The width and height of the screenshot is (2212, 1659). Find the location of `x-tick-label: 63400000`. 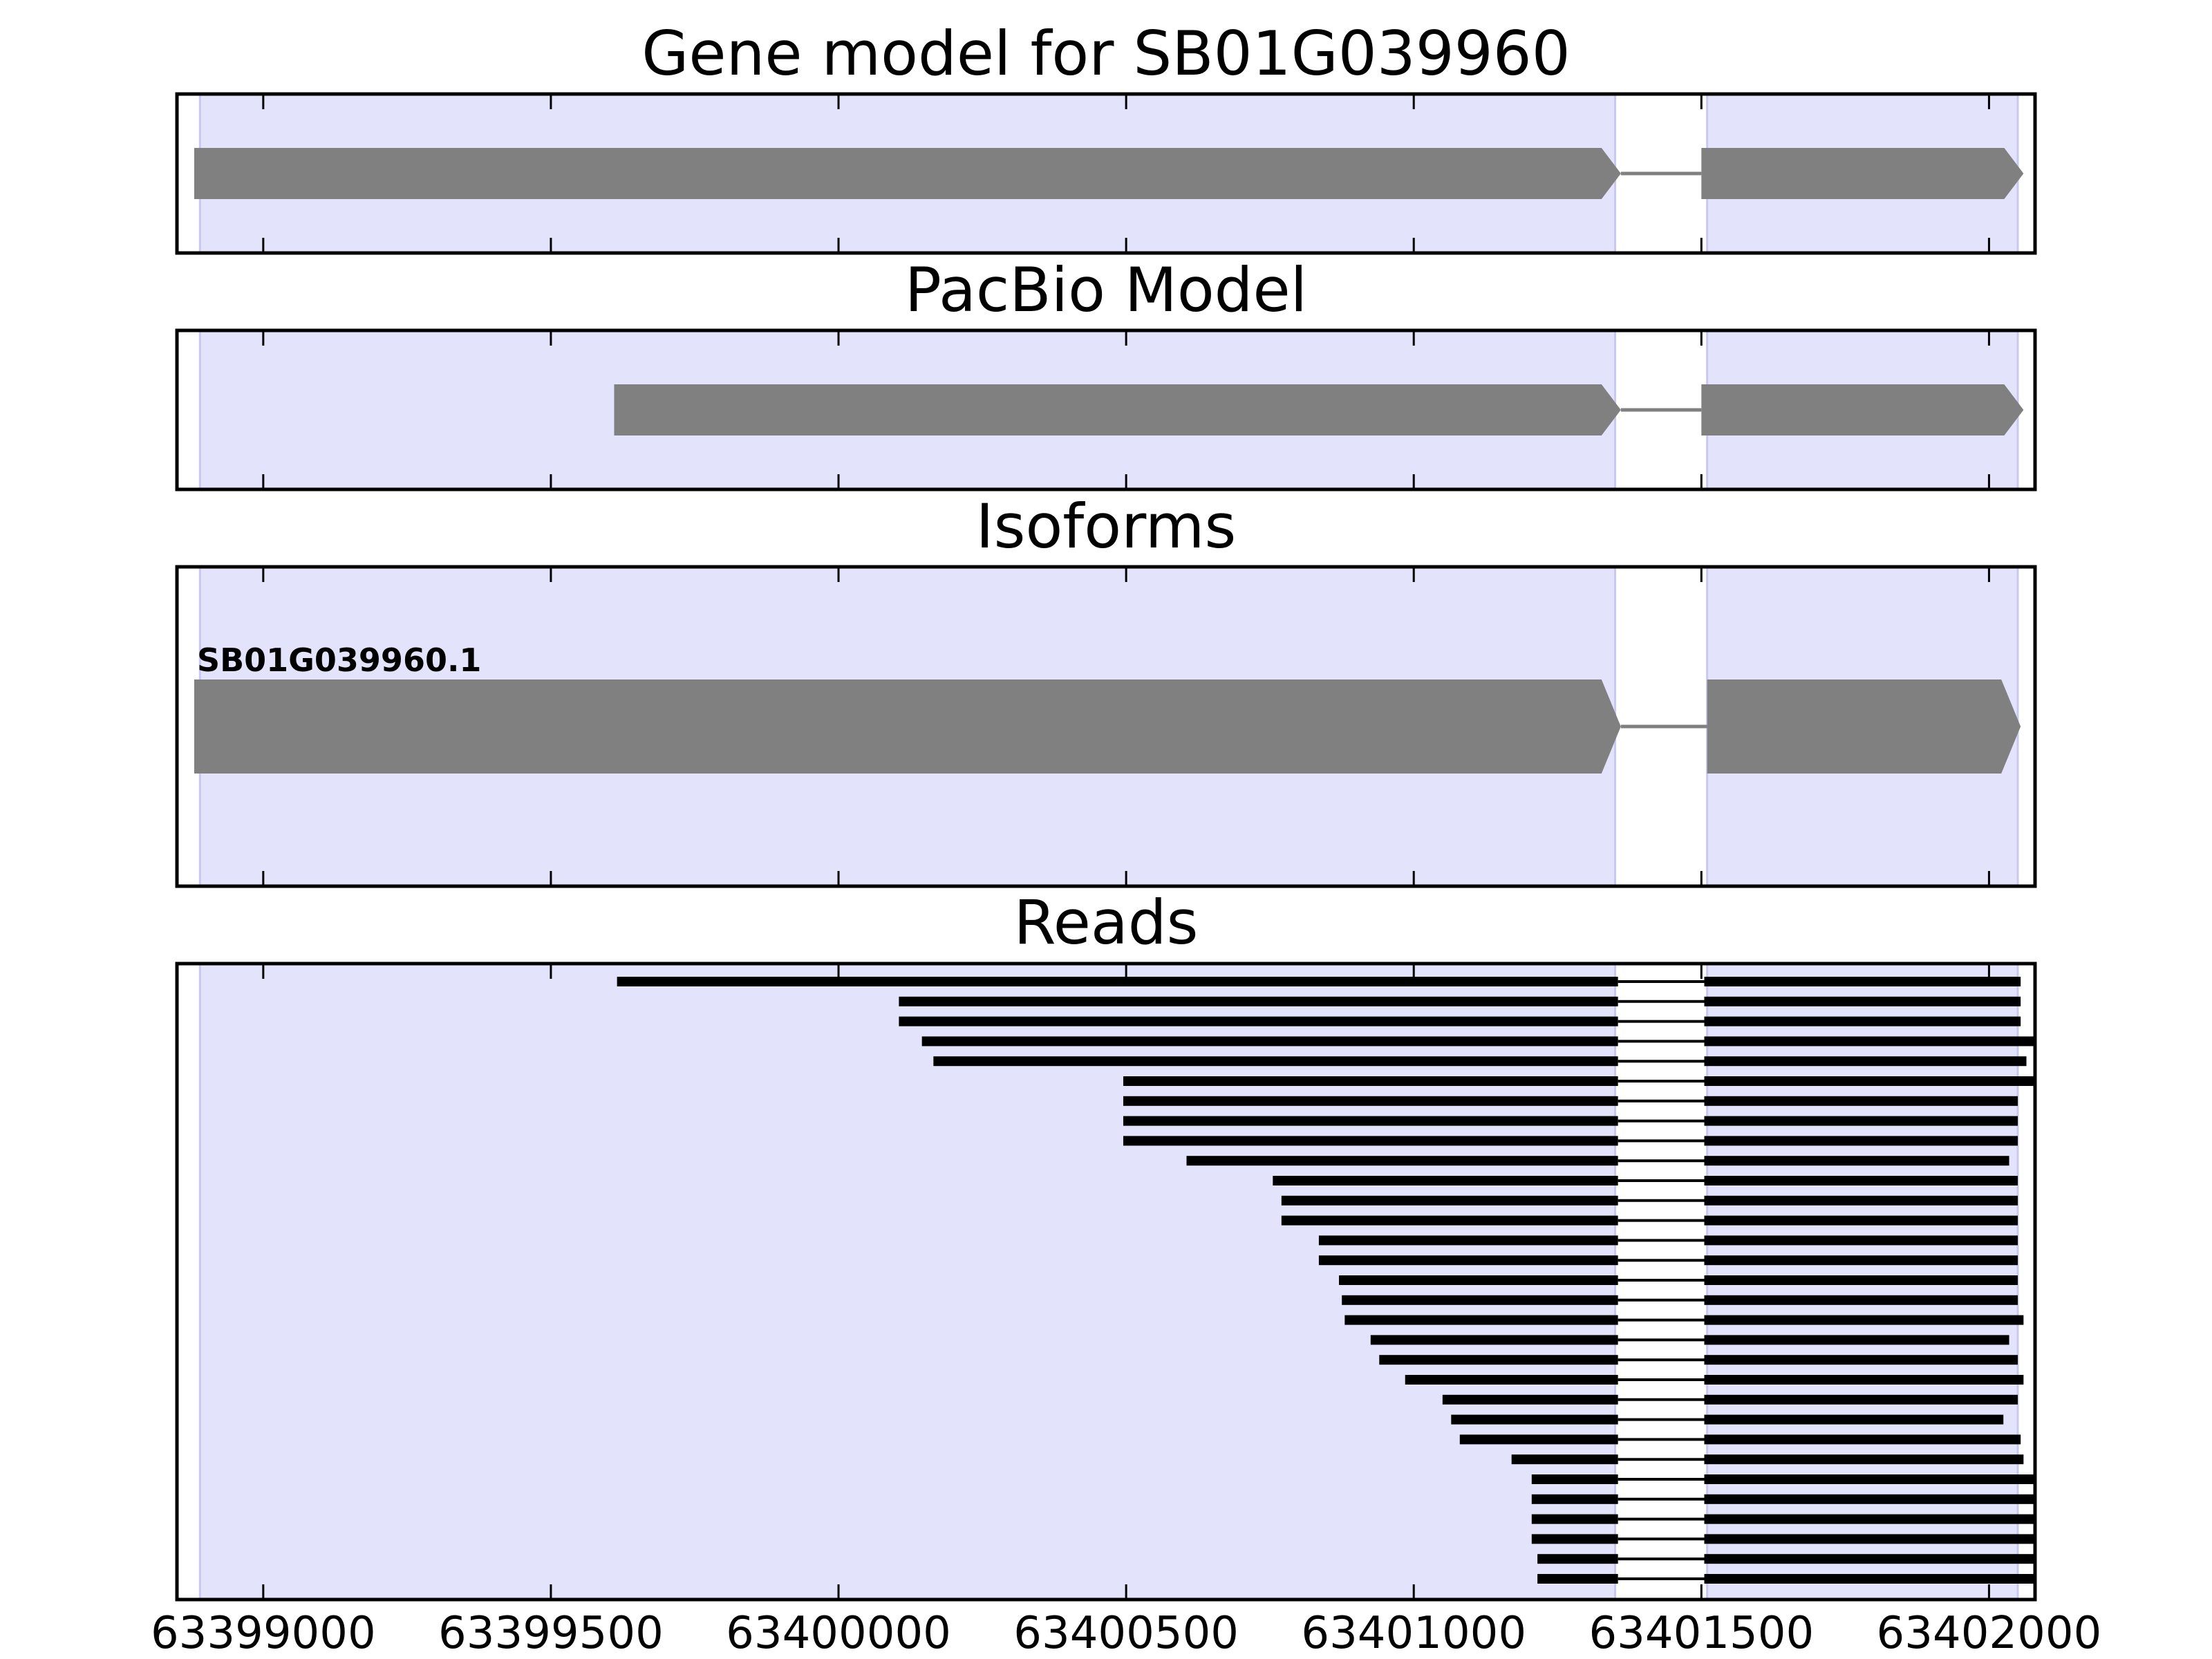

x-tick-label: 63400000 is located at coordinates (838, 1633).